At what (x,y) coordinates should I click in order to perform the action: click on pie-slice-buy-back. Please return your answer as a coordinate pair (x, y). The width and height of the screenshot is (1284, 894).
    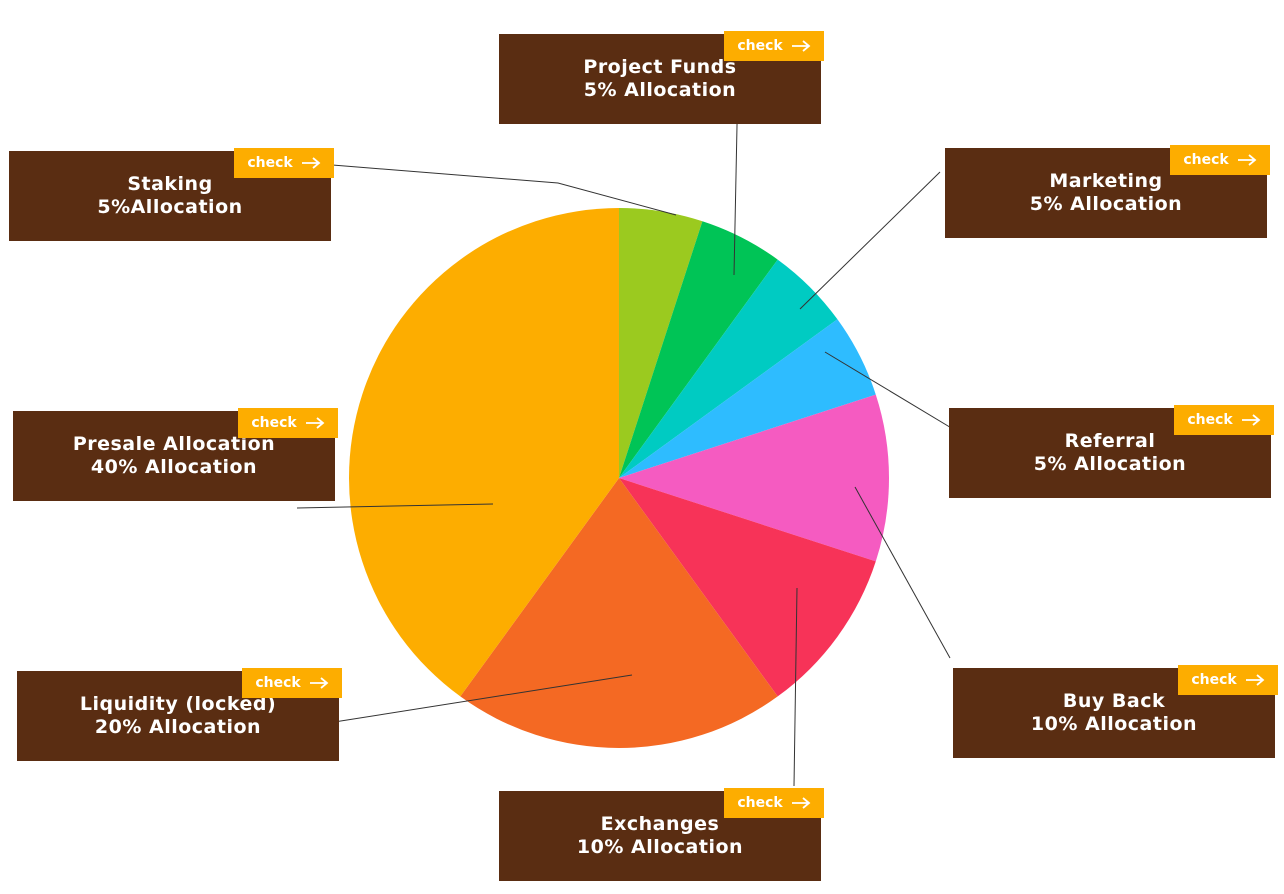
    Looking at the image, I should click on (754, 478).